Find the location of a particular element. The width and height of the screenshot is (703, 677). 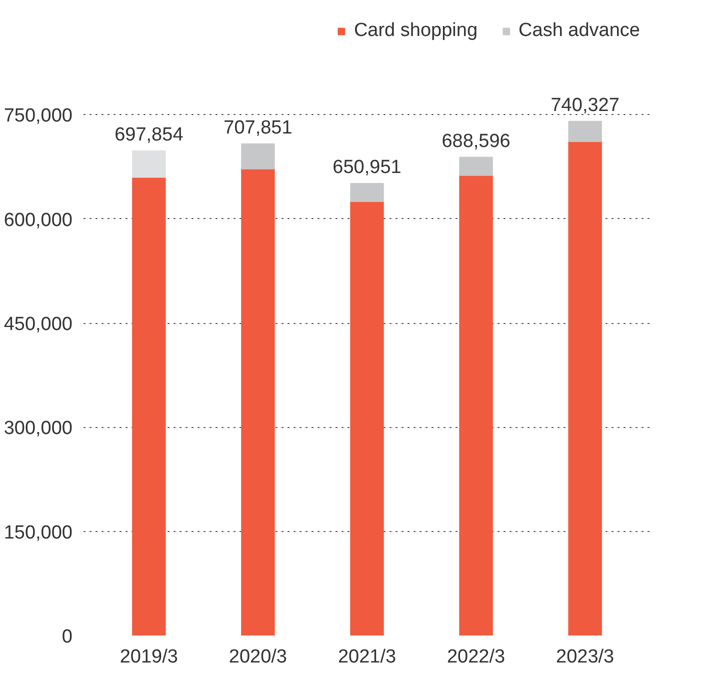

y-tick-label: 600,000 is located at coordinates (38, 220).